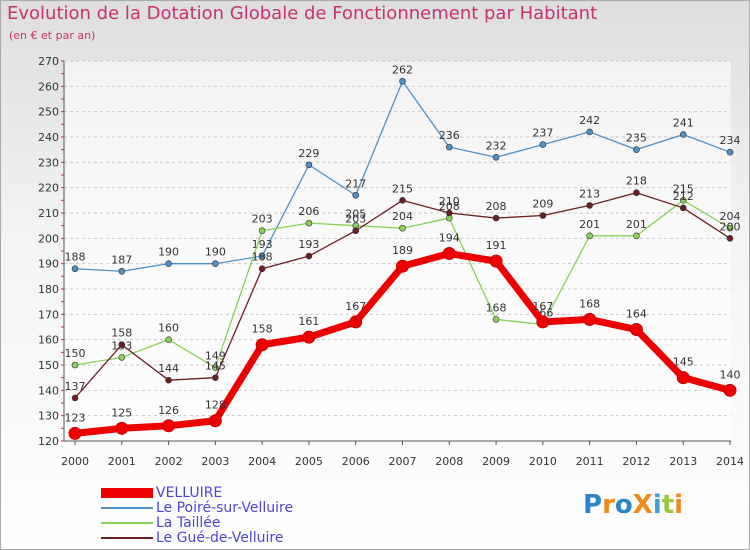 Image resolution: width=750 pixels, height=550 pixels. Describe the element at coordinates (75, 386) in the screenshot. I see `data-label: 137` at that location.